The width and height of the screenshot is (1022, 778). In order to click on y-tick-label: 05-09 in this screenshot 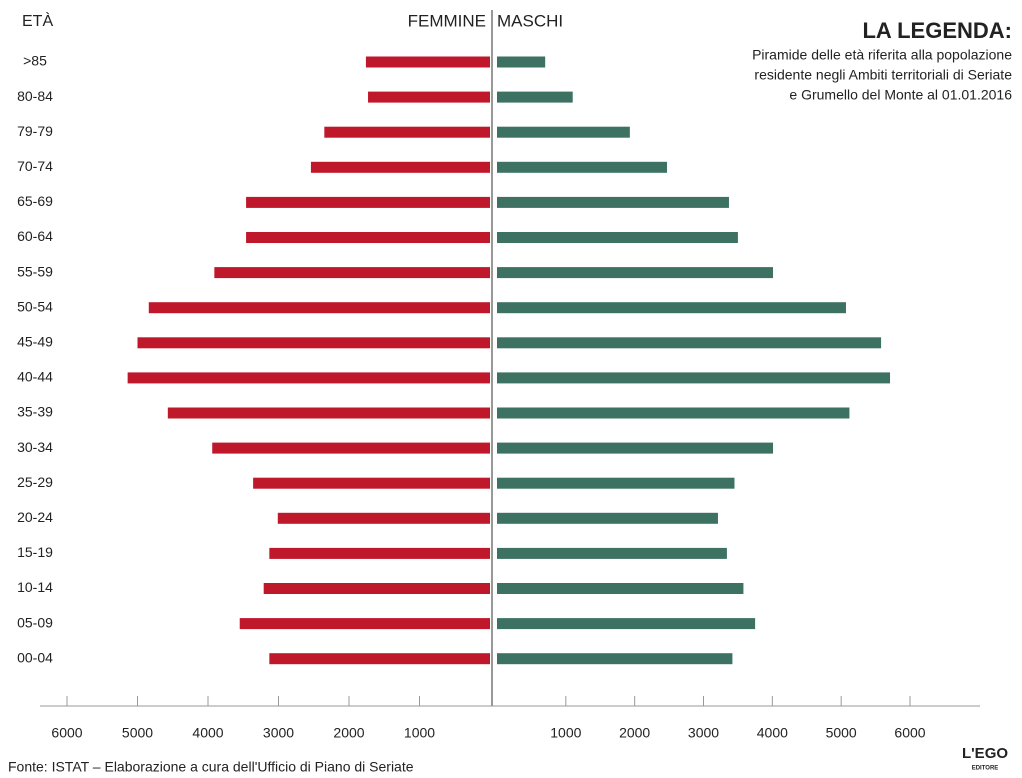, I will do `click(35, 622)`.